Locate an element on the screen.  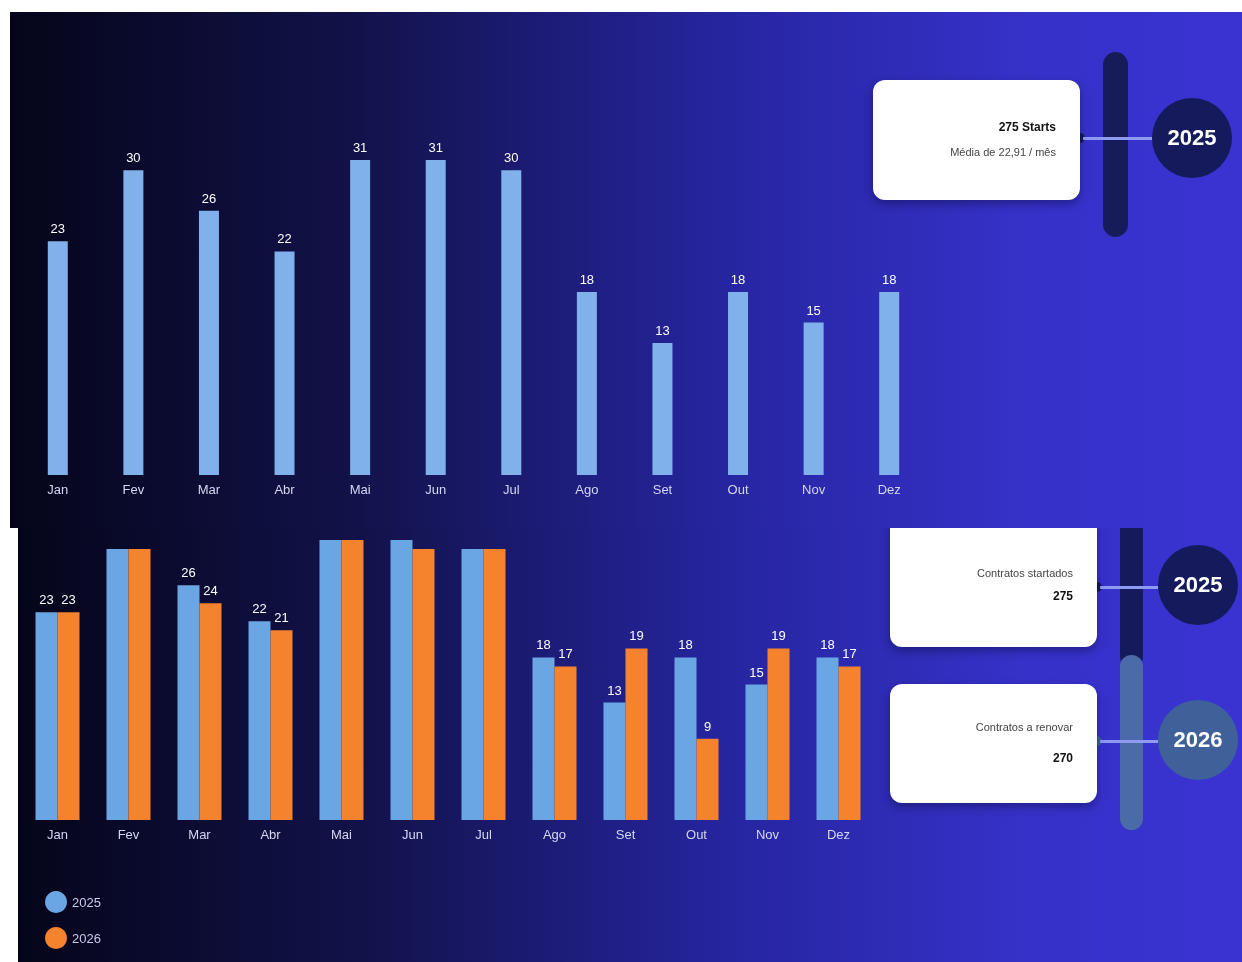
info-card: Contratos a renovar 270 is located at coordinates (993, 743).